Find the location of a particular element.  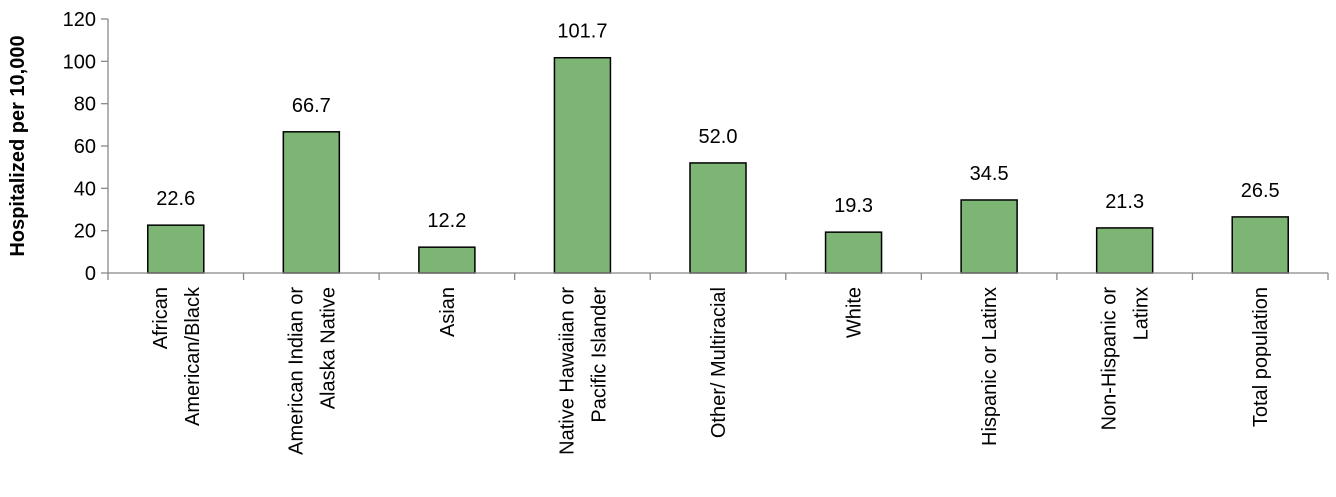

data-label: 12.2 is located at coordinates (446, 221).